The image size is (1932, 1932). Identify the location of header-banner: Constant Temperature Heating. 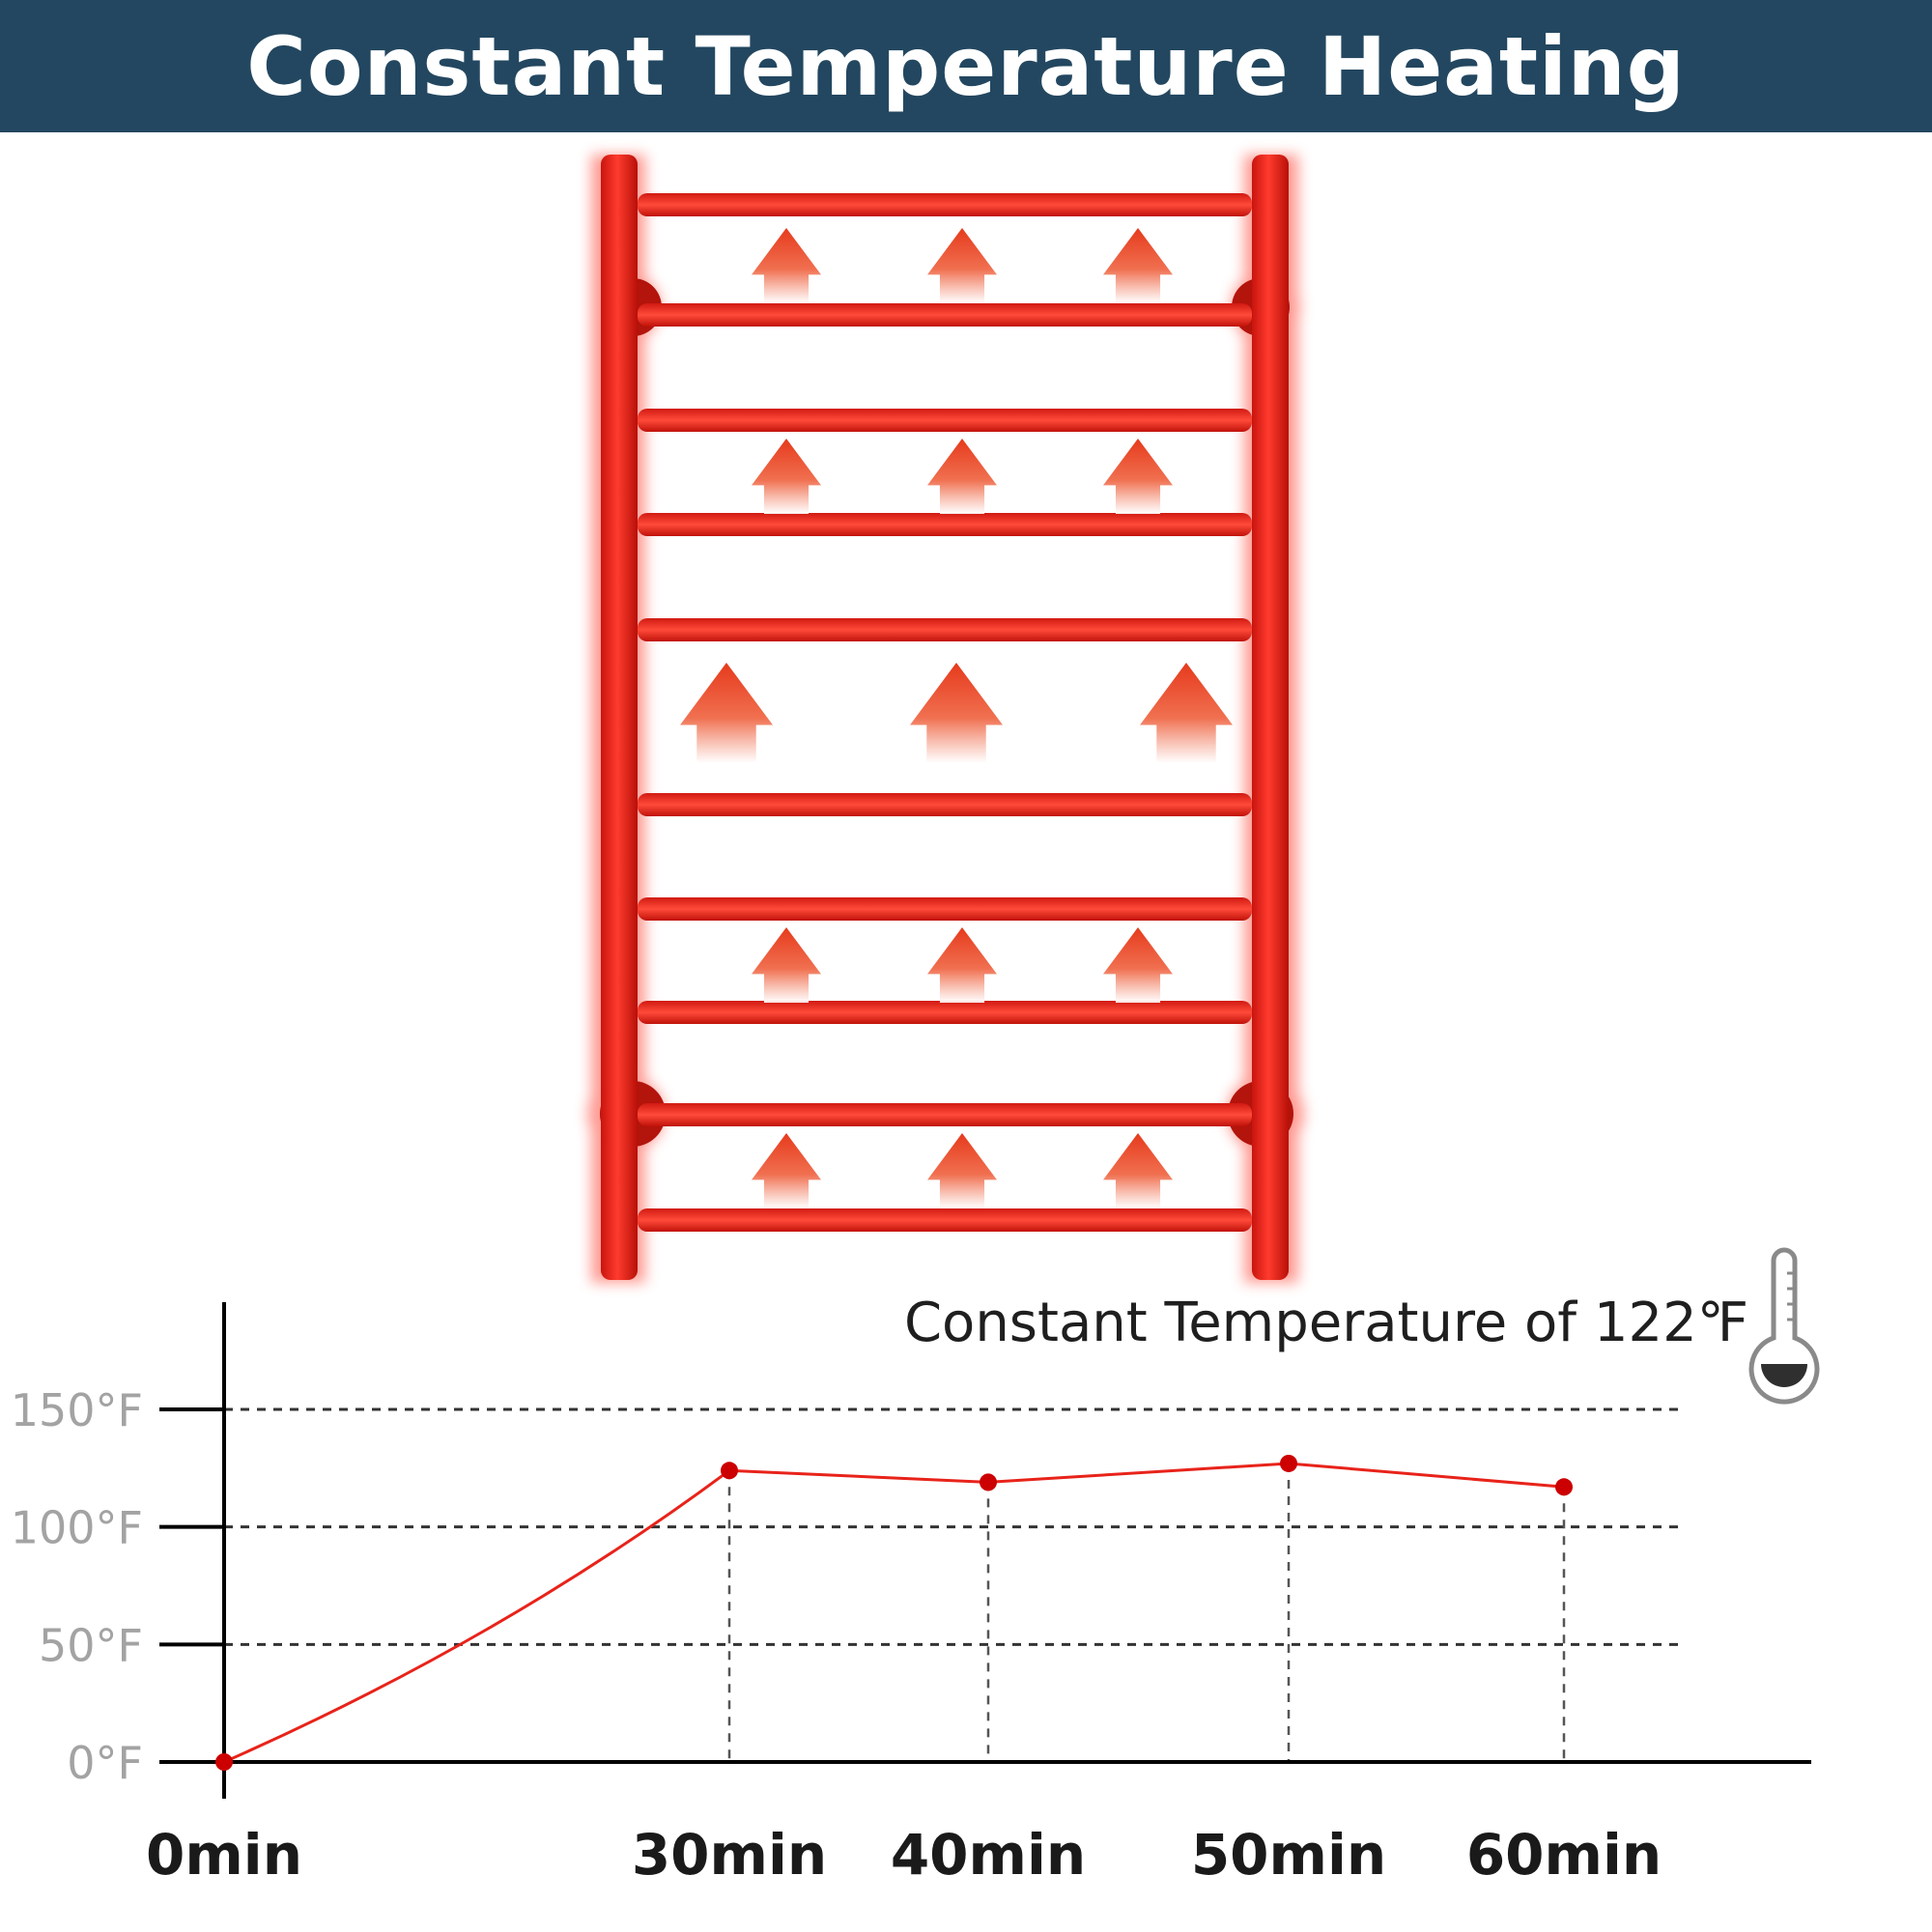
(966, 66).